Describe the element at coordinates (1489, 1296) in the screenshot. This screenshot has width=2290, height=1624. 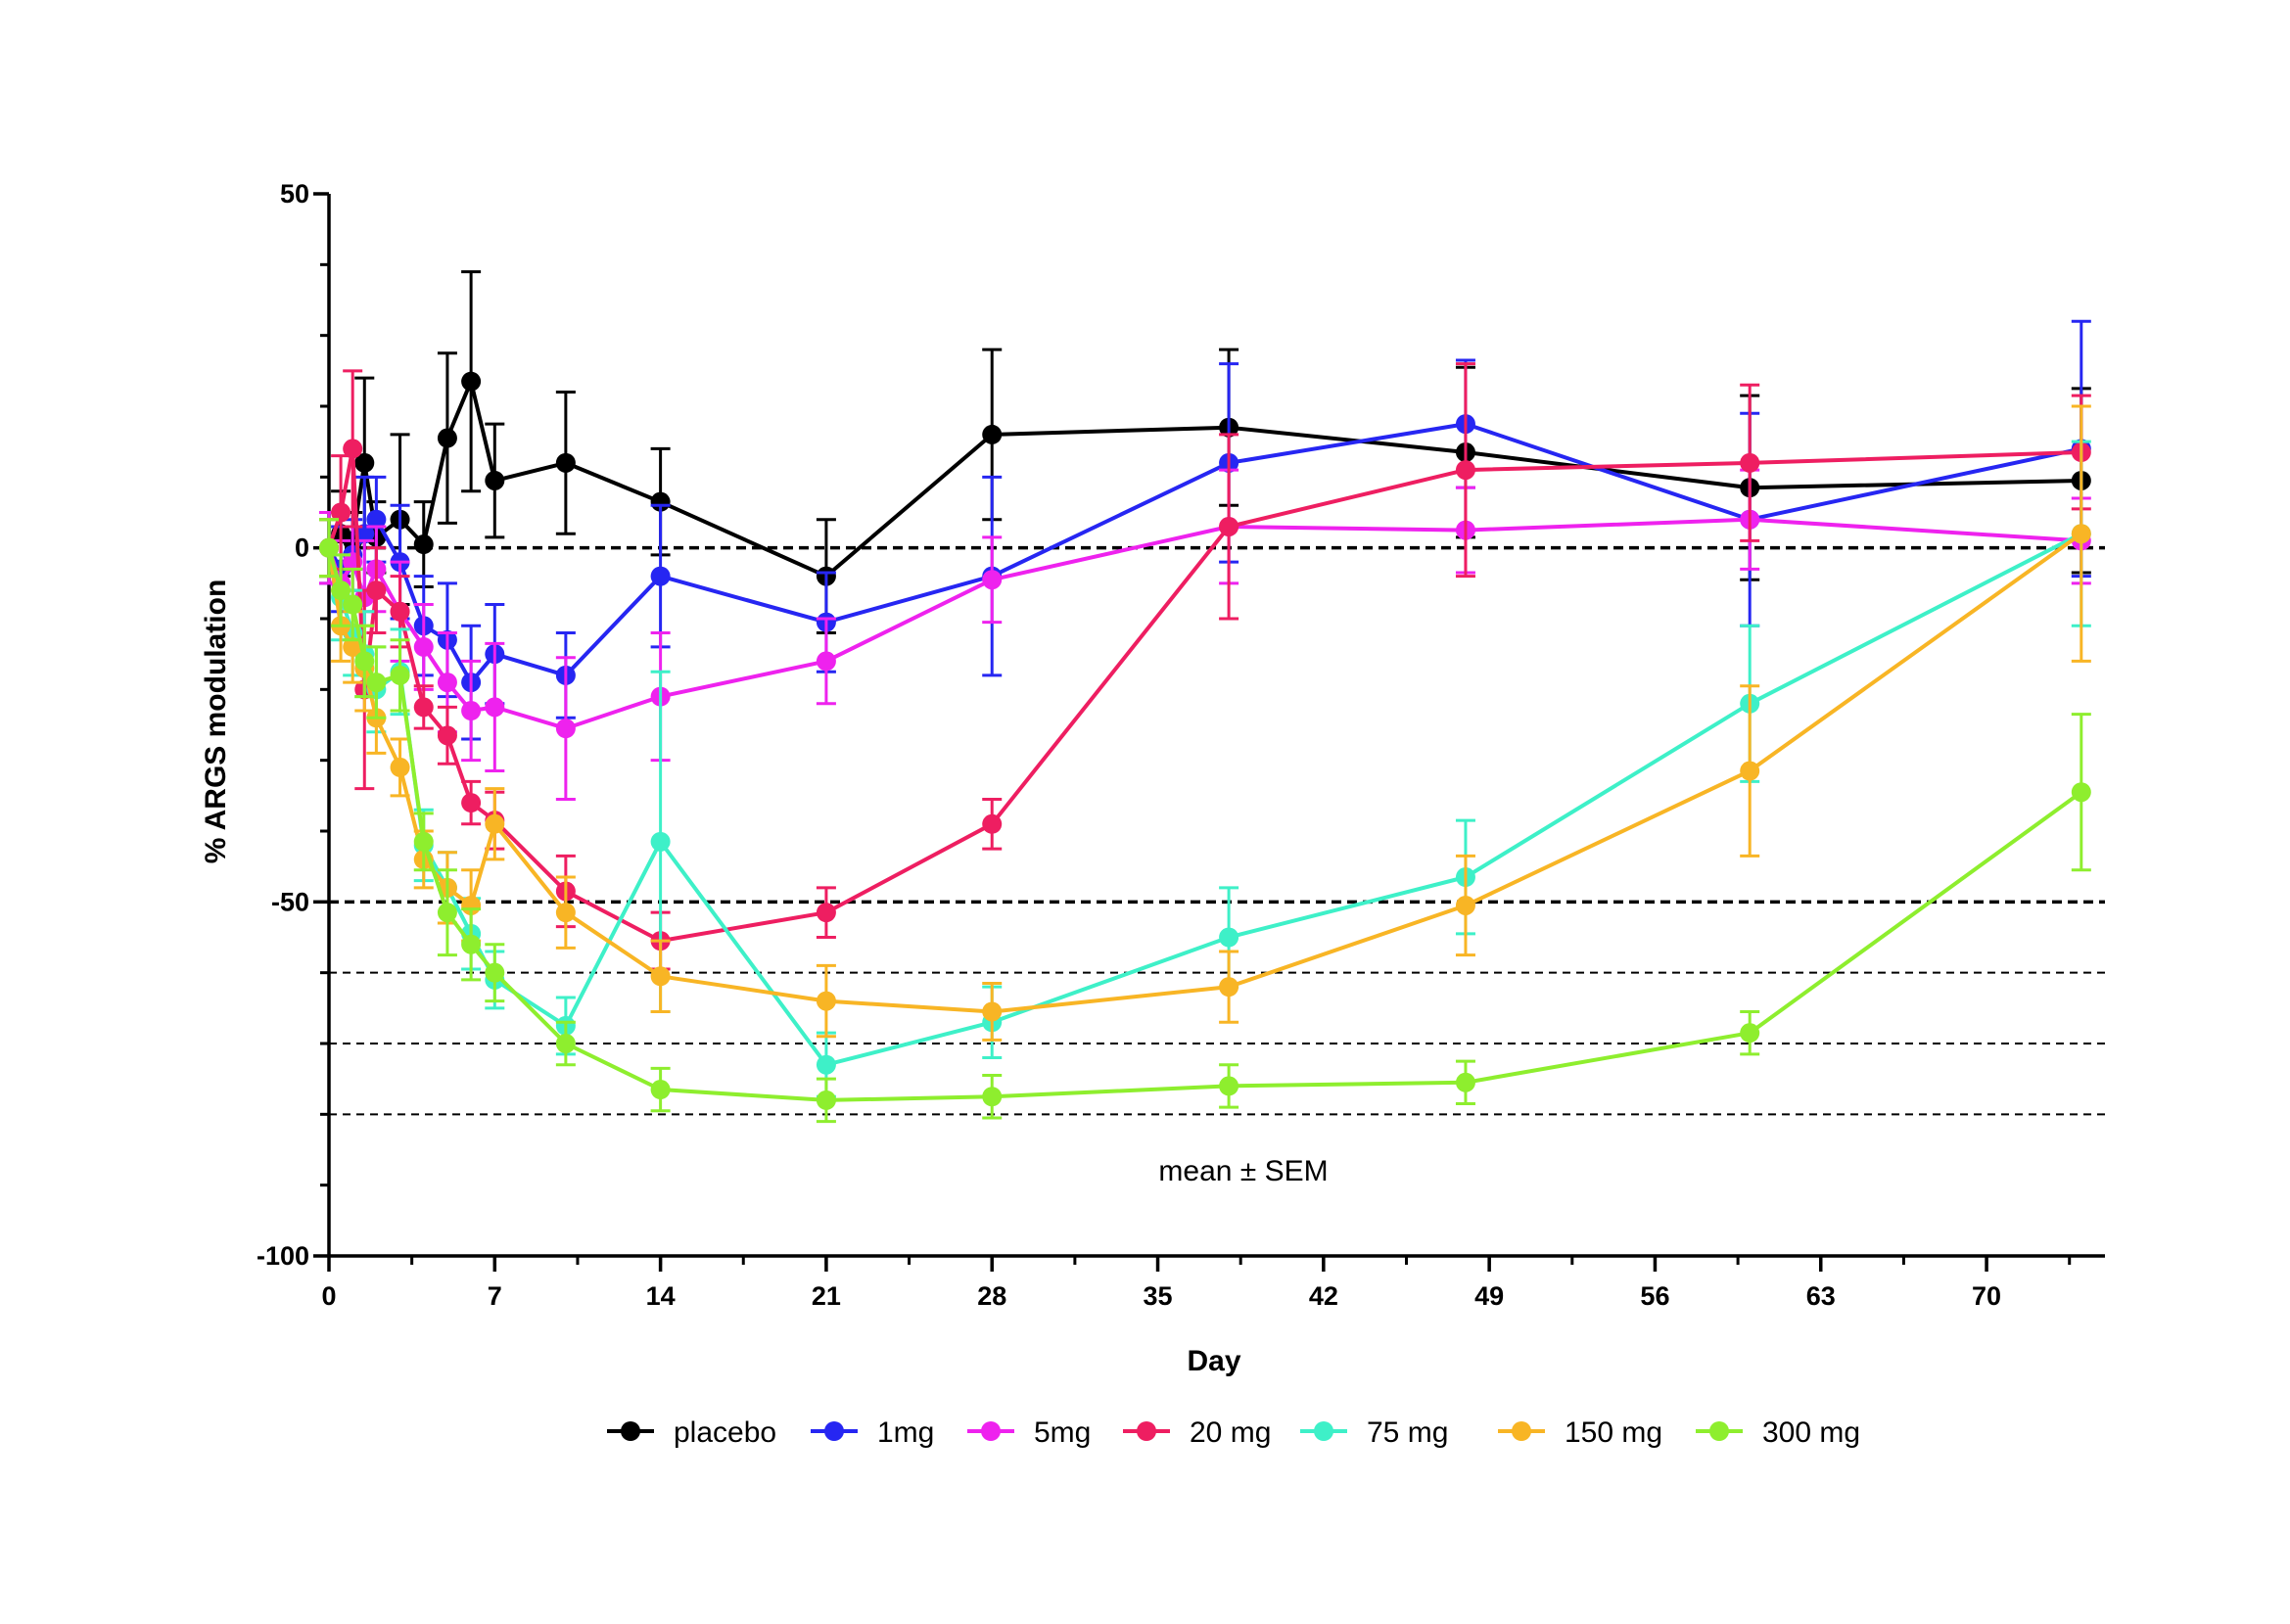
I see `x-tick-label: 49` at that location.